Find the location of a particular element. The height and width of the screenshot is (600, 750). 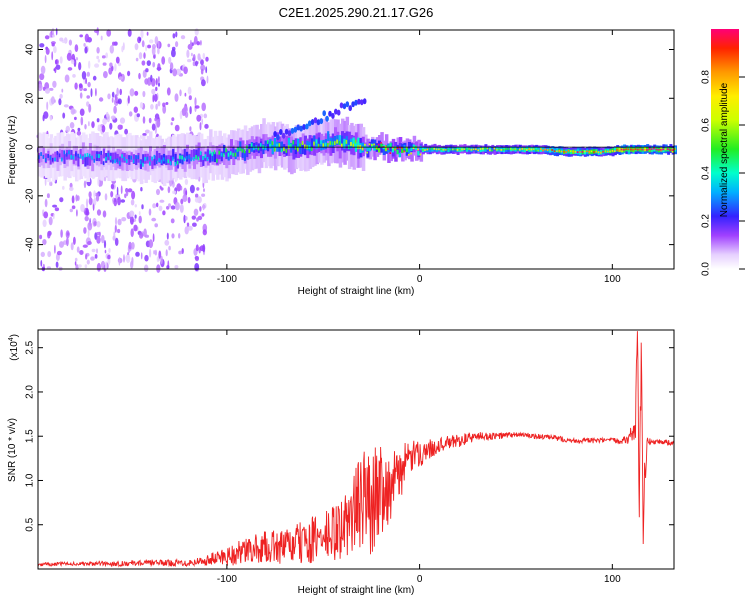

snr-scale-label: (x104) is located at coordinates (14, 347).